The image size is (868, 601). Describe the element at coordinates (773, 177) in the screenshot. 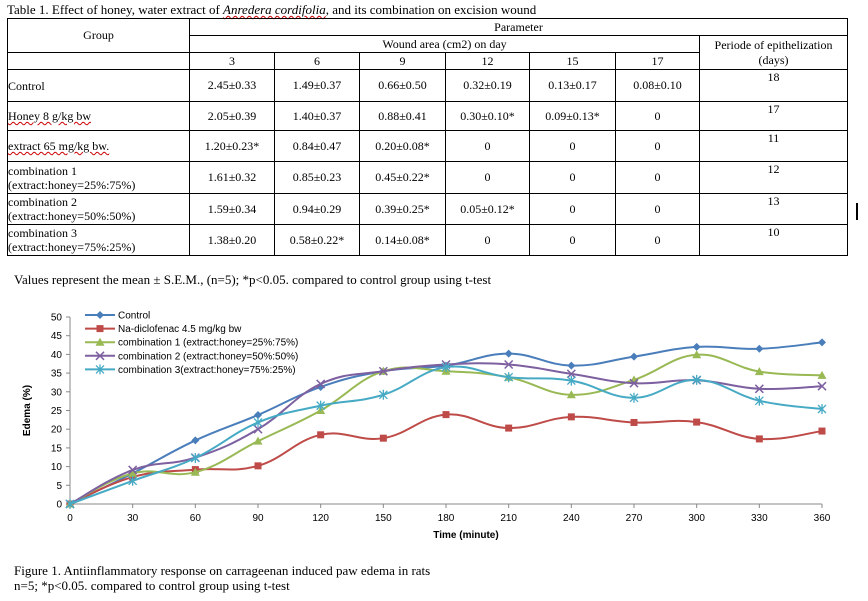

I see `epithelization-cell: 12` at that location.